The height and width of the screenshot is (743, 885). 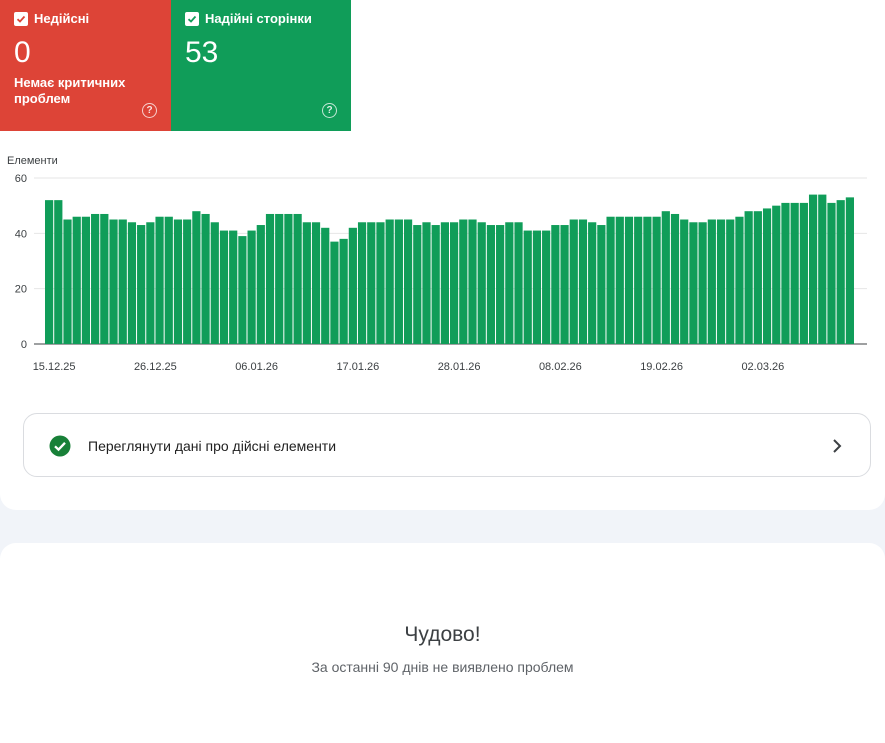 What do you see at coordinates (837, 446) in the screenshot?
I see `chevron-right-icon` at bounding box center [837, 446].